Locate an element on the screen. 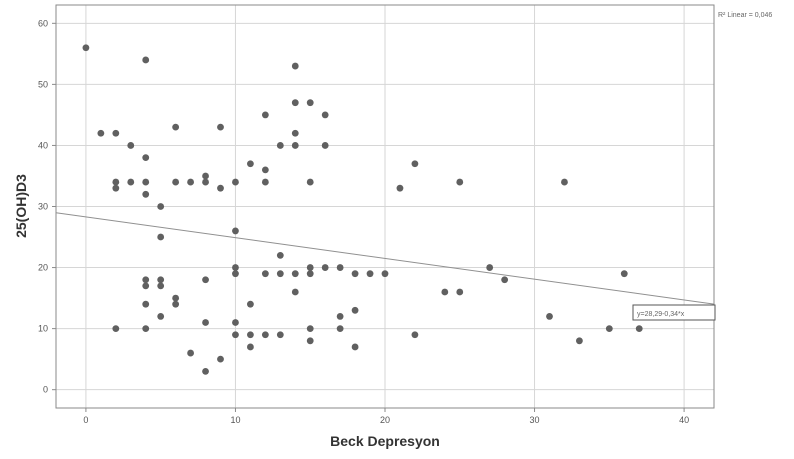  y-tick-label: 10 is located at coordinates (43, 329).